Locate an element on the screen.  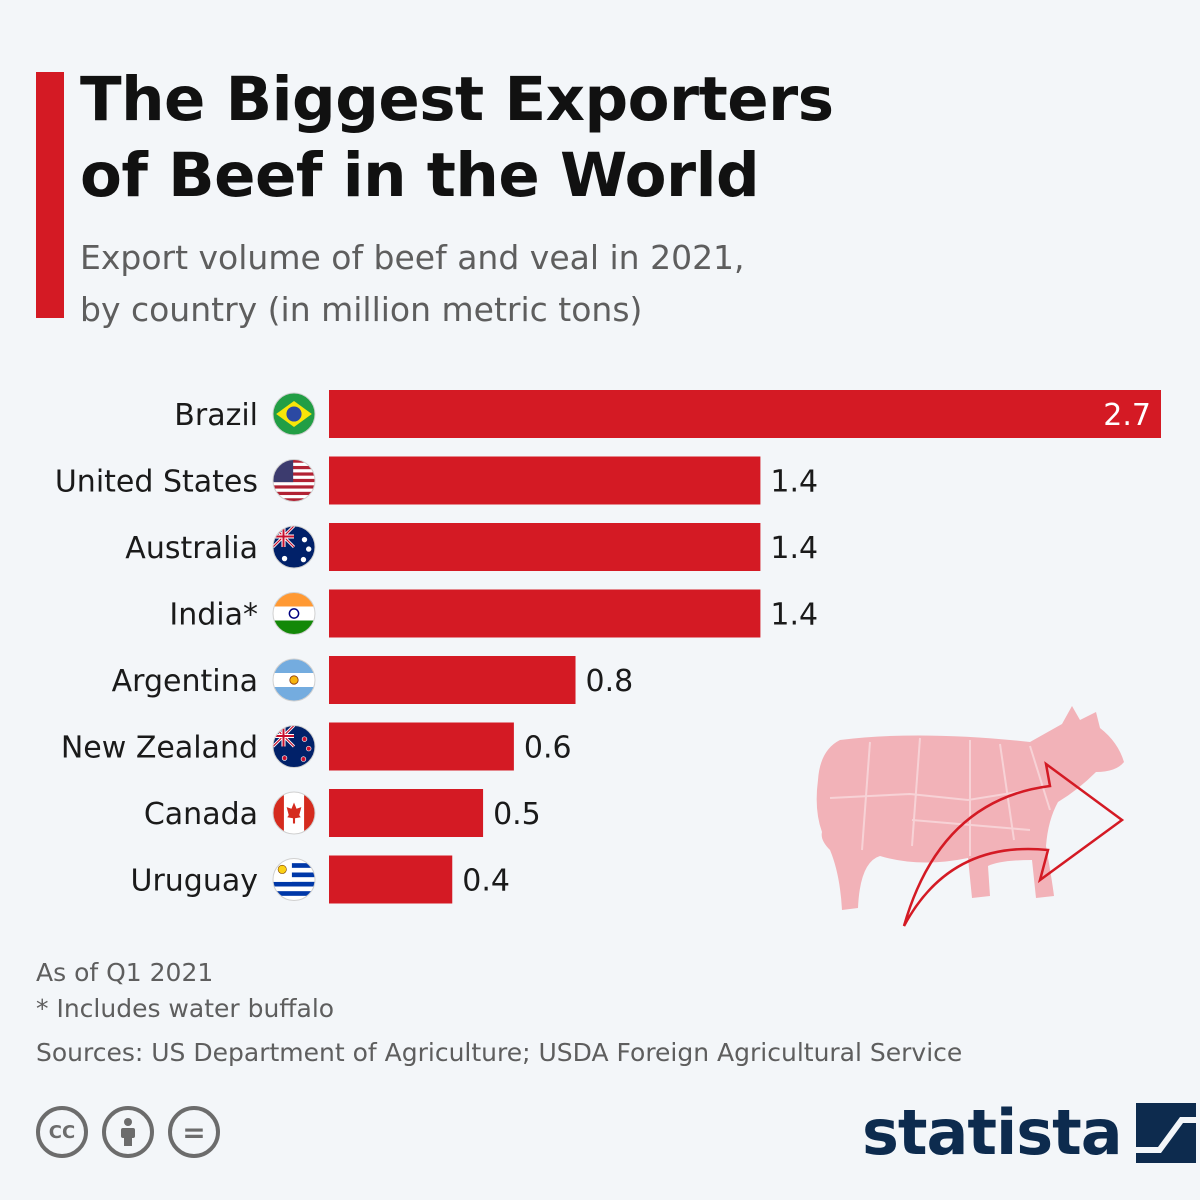
value-label: 0.8 is located at coordinates (610, 681).